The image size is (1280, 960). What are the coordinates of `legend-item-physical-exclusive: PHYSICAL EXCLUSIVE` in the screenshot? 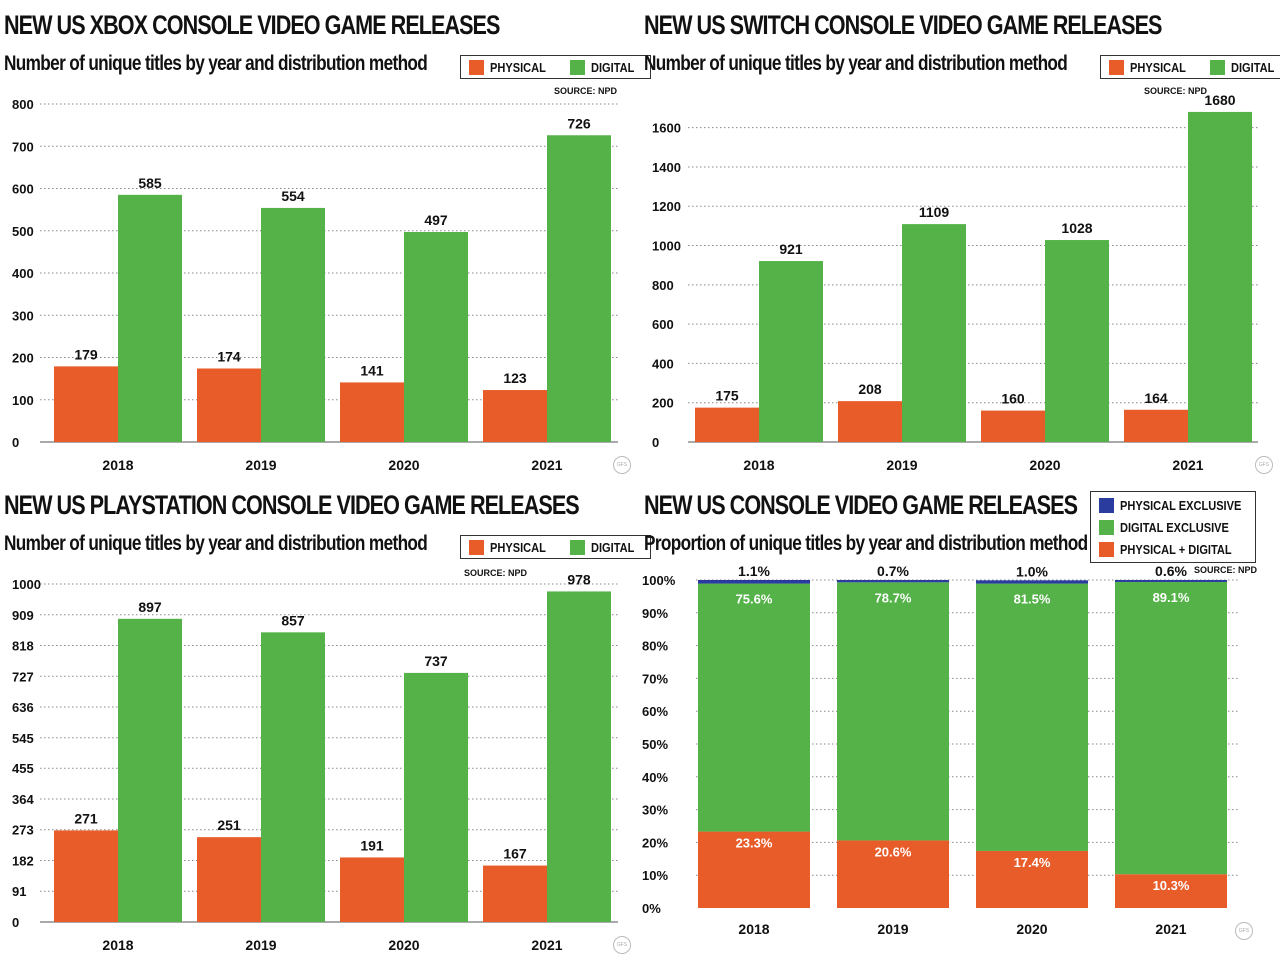 It's located at (1173, 505).